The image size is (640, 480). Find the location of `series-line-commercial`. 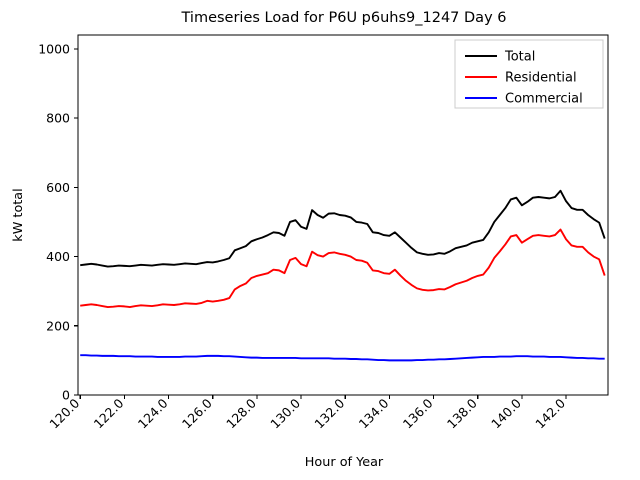

series-line-commercial is located at coordinates (342, 358).